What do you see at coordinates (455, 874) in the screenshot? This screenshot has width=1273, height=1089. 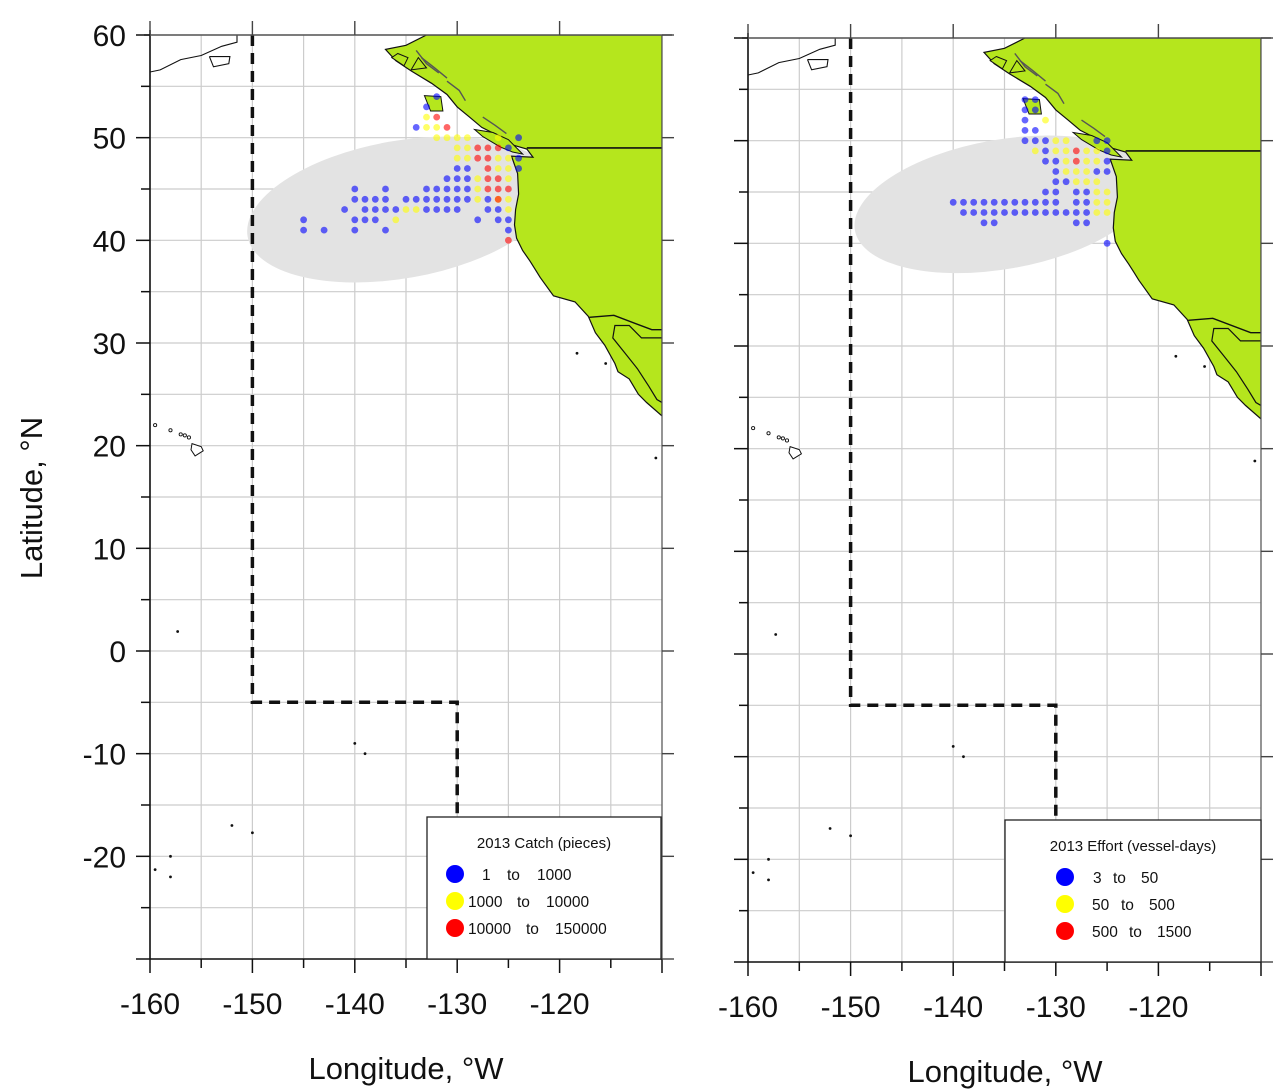 I see `catch-legend-blue-marker` at bounding box center [455, 874].